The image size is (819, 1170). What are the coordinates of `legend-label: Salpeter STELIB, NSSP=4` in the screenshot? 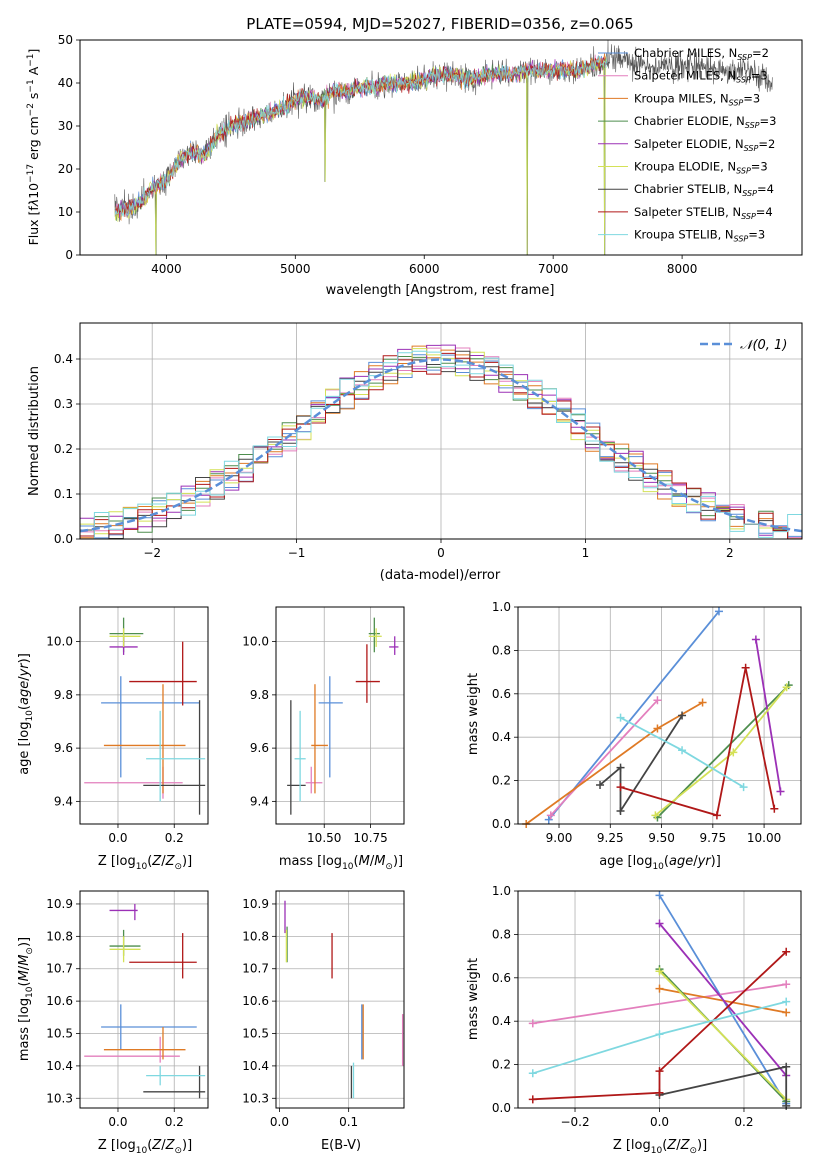 It's located at (703, 213).